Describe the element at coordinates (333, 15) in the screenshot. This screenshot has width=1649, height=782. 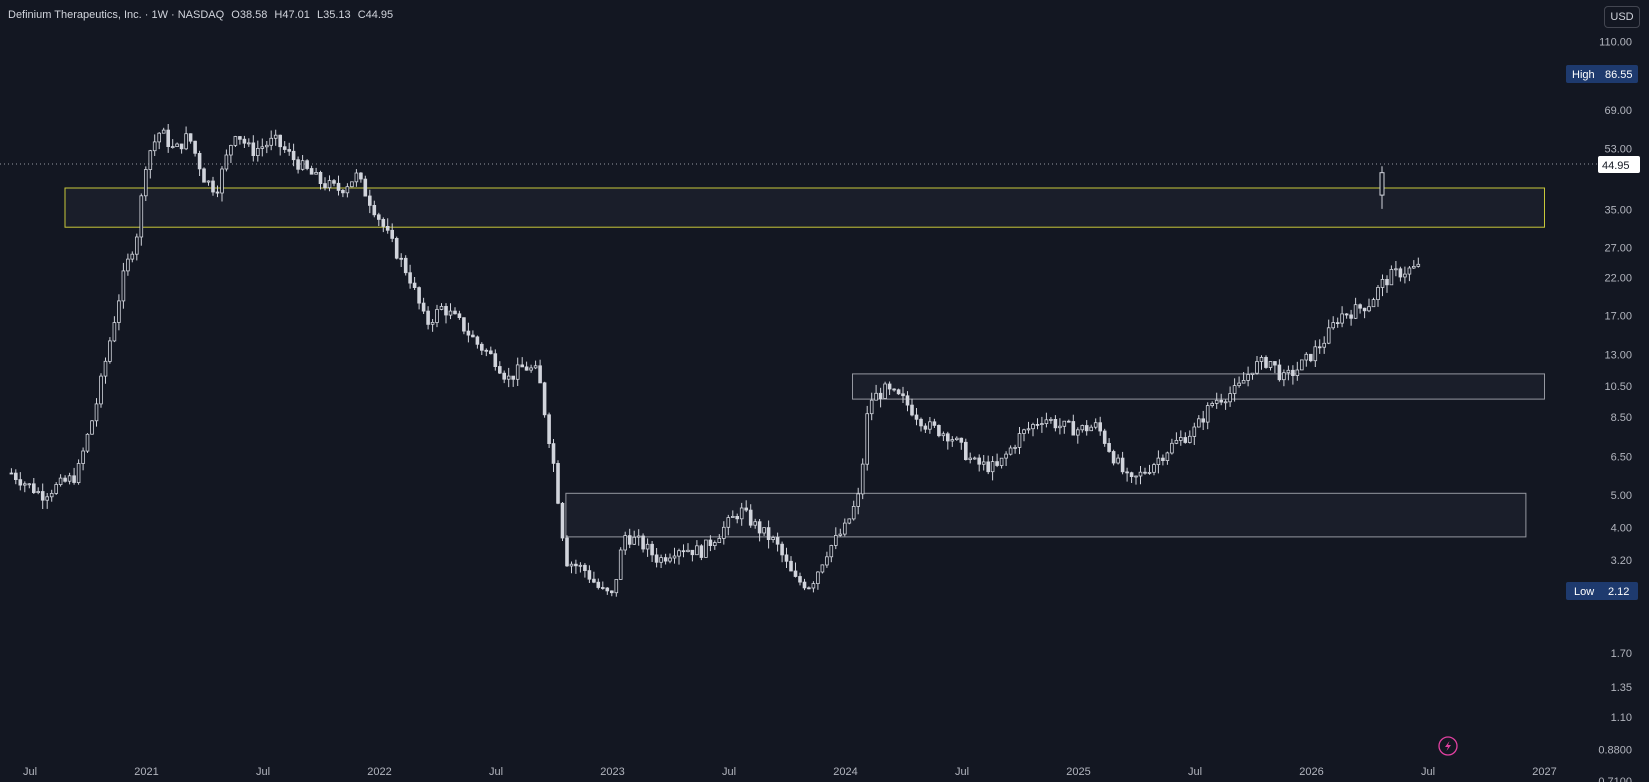
I see `ohlc-low: L35.13` at that location.